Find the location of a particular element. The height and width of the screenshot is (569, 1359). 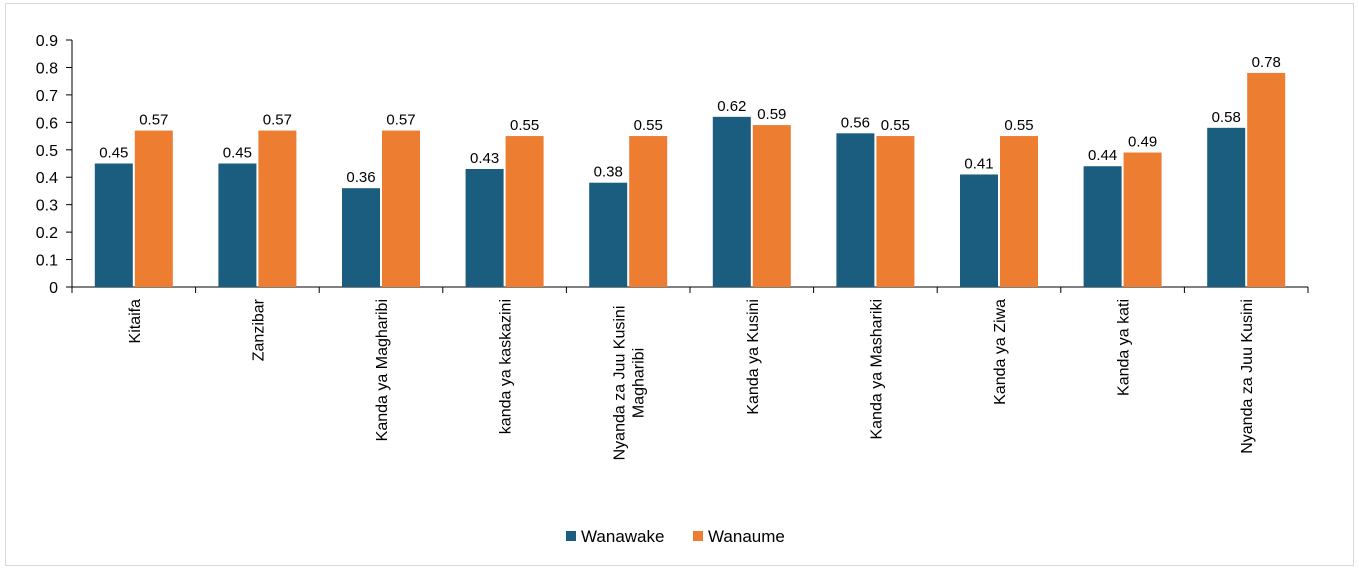

y-tick-label: 0.1 is located at coordinates (47, 261).